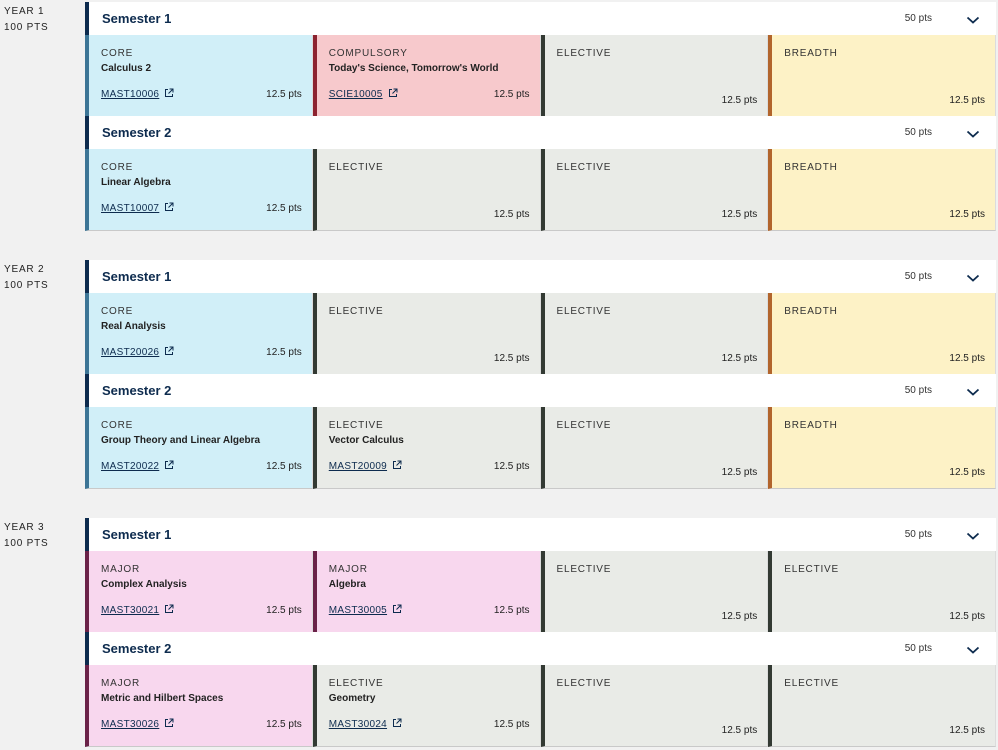 This screenshot has height=750, width=998. What do you see at coordinates (137, 94) in the screenshot?
I see `subject-code-link: MAST10006` at bounding box center [137, 94].